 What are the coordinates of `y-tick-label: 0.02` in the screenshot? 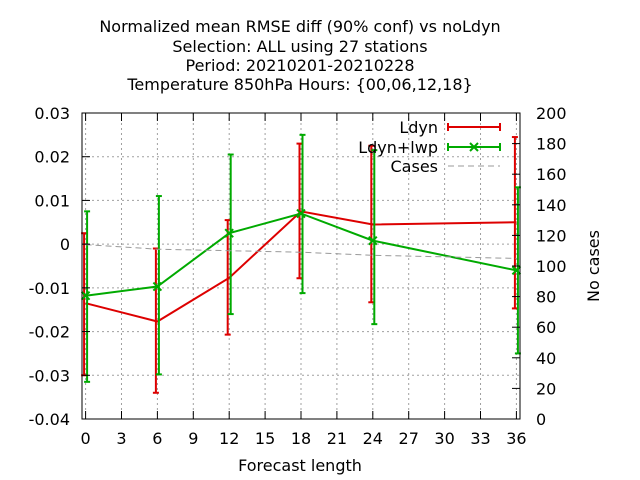 It's located at (52, 157).